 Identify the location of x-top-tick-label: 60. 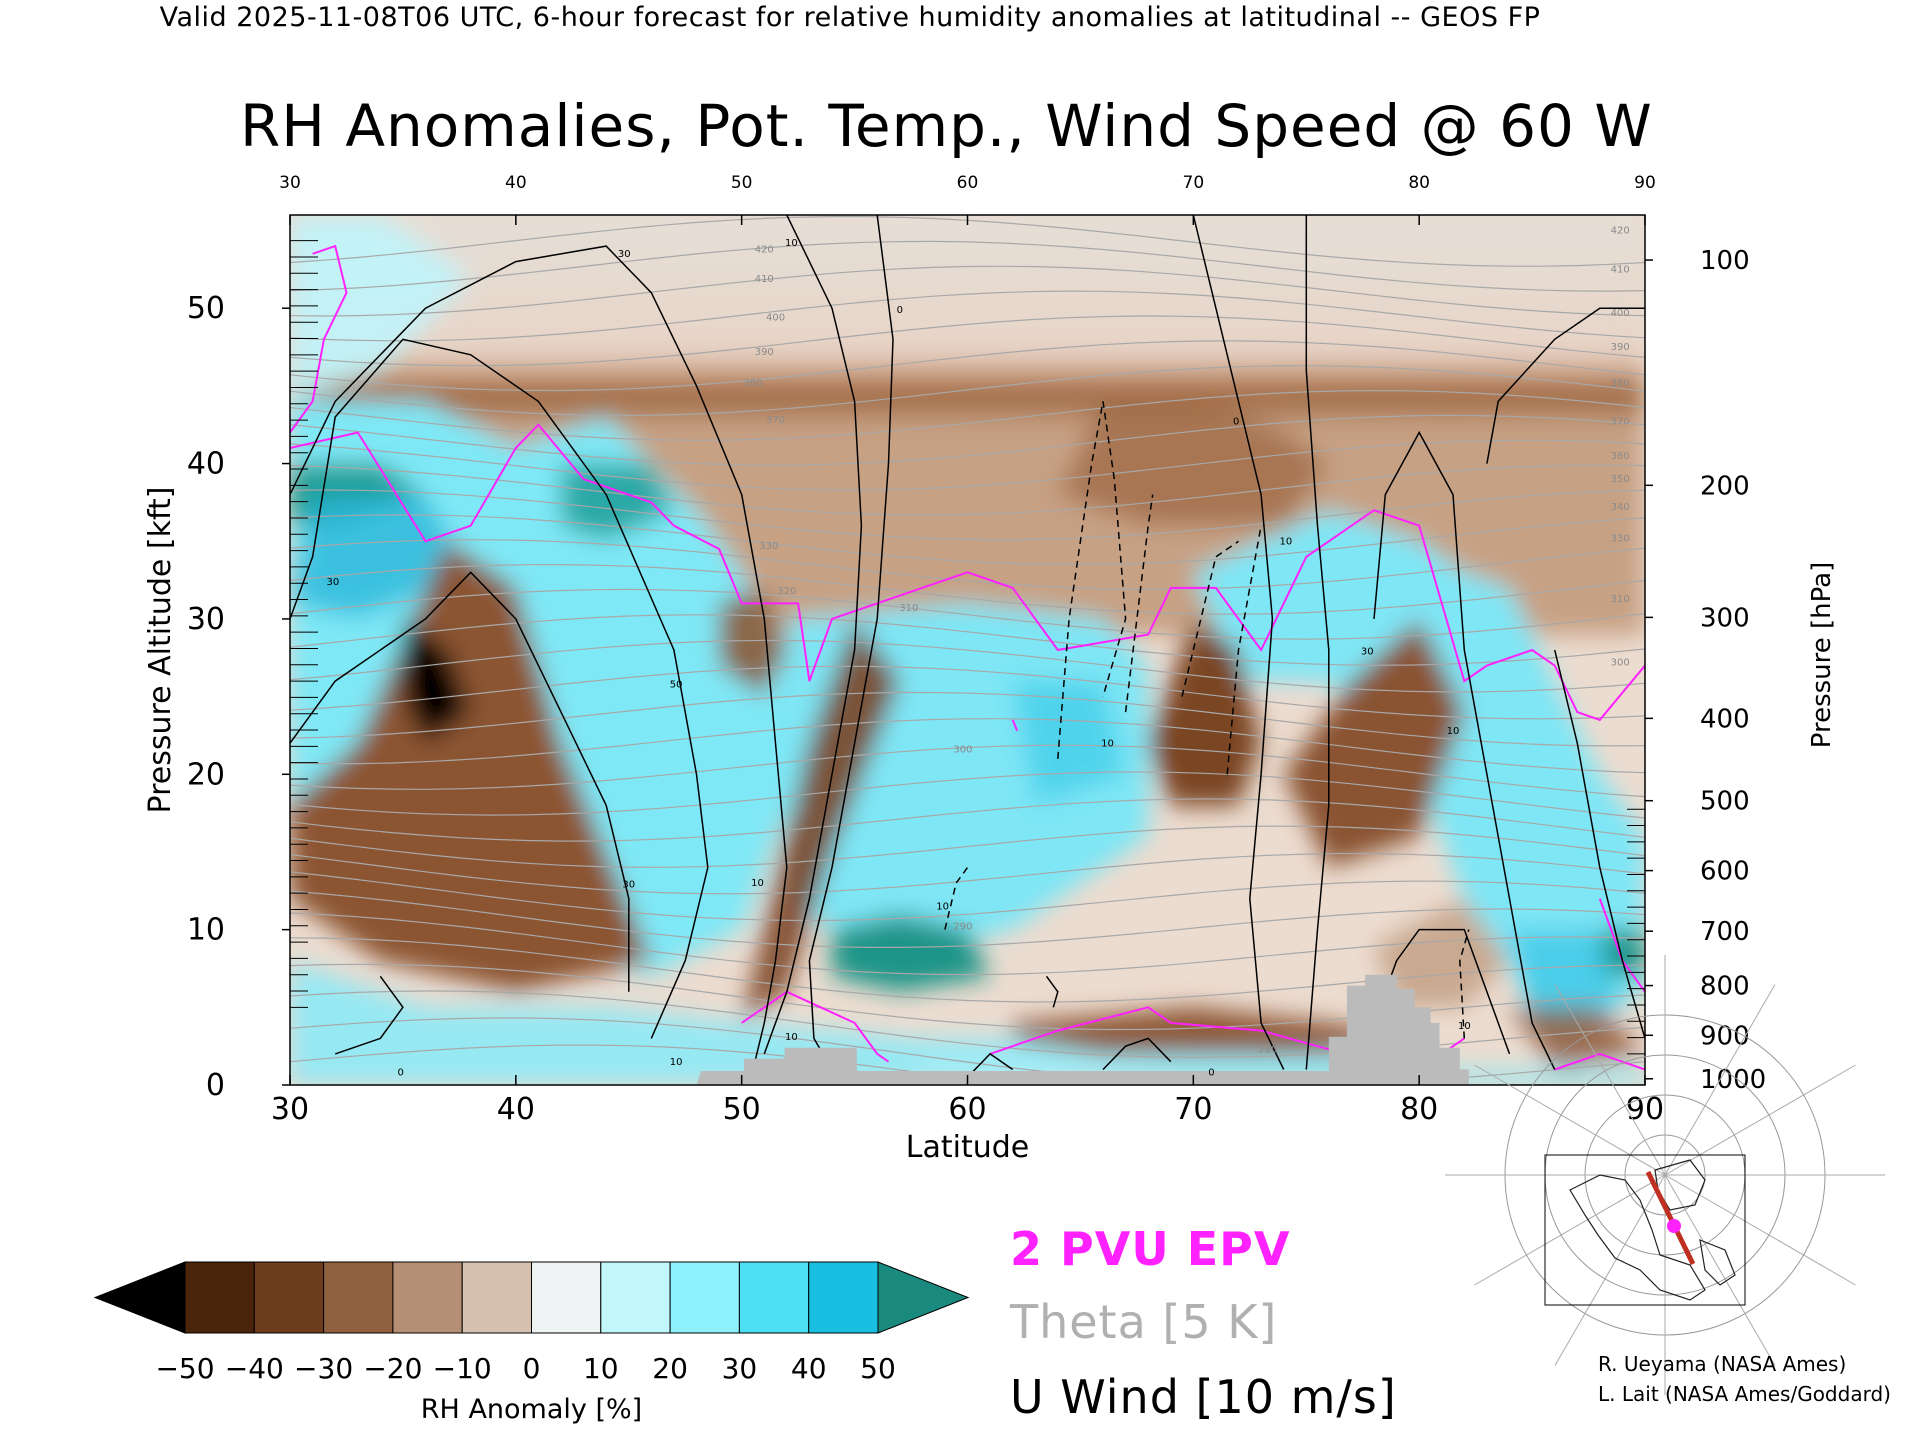
(968, 183).